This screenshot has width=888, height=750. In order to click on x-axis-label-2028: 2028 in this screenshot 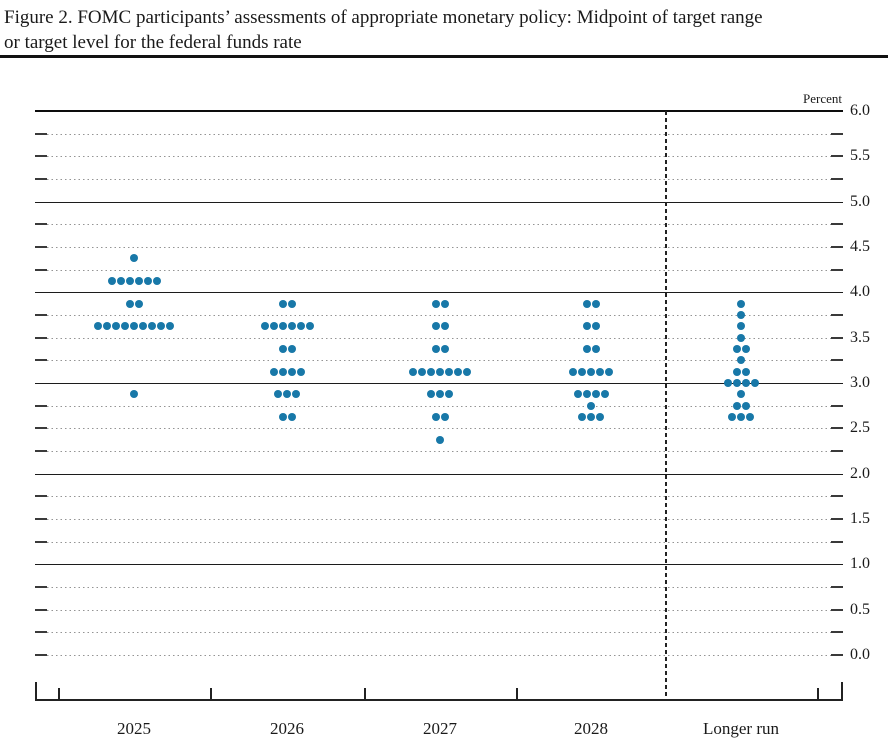, I will do `click(591, 728)`.